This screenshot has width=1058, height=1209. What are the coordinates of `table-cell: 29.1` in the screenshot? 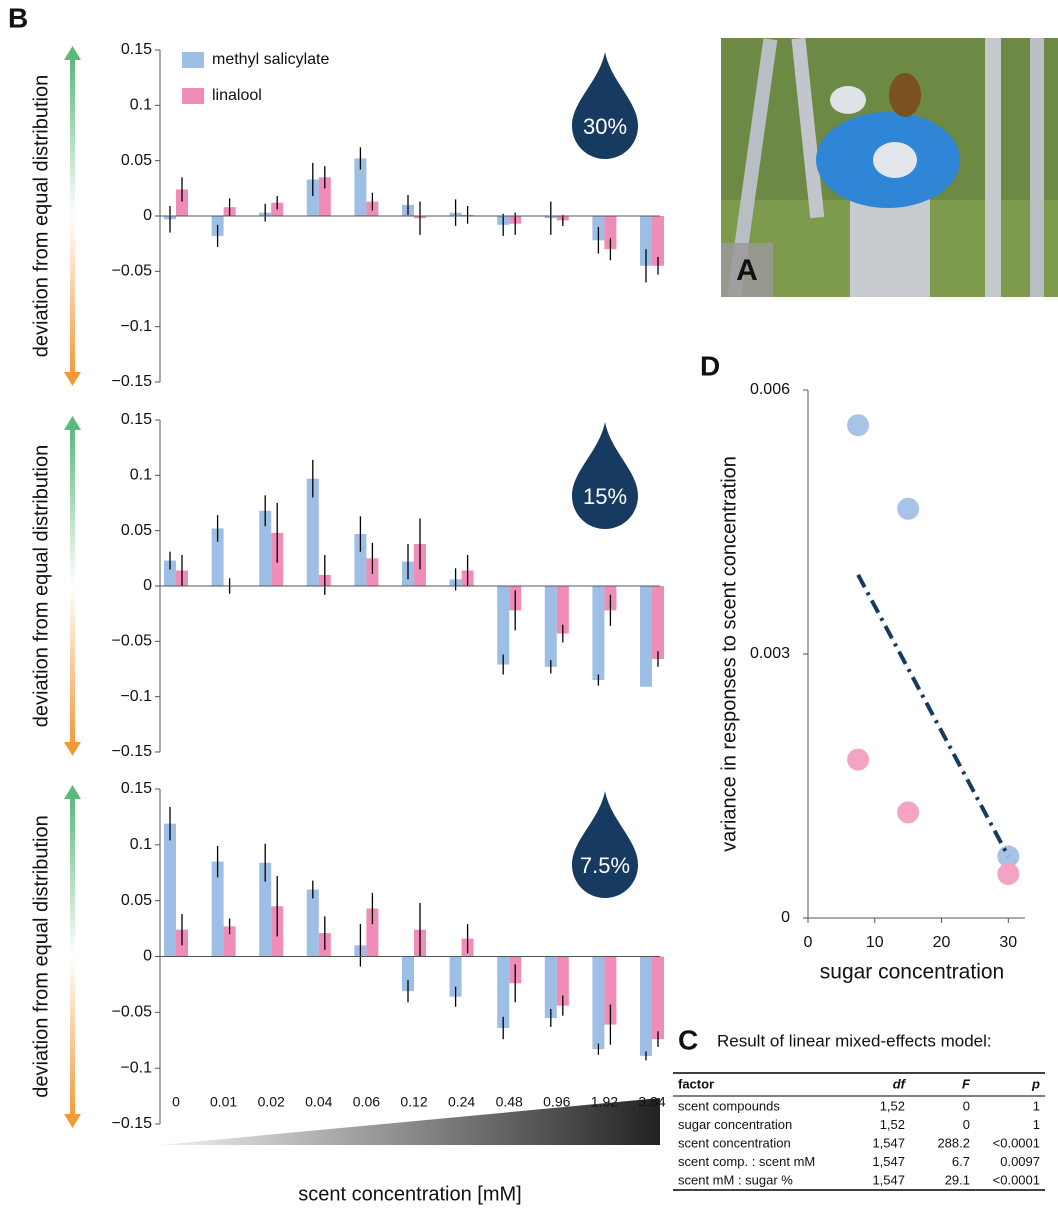 It's located at (957, 1179).